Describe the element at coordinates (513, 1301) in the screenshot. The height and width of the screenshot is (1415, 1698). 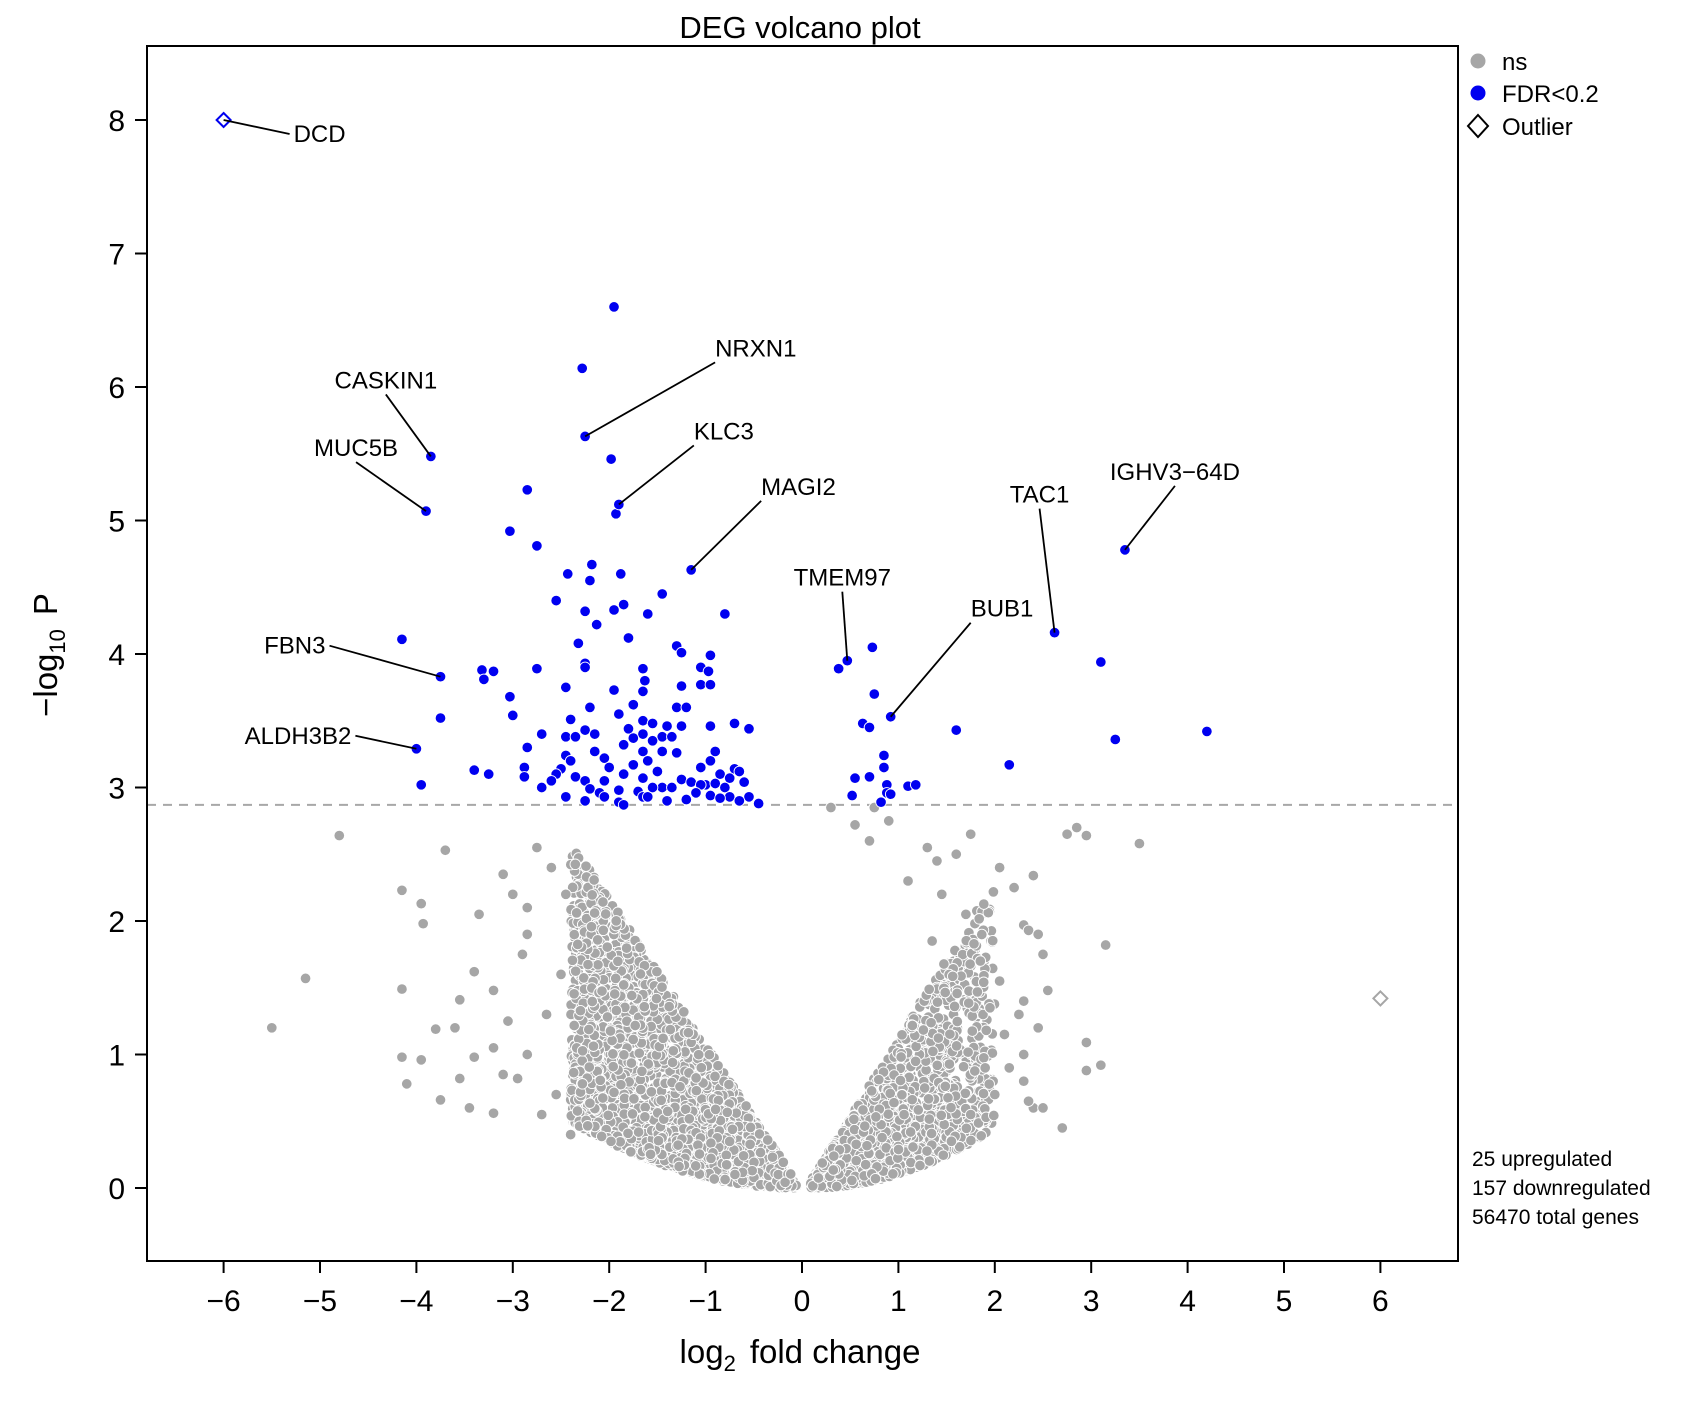
I see `x-tick-label: −3` at that location.